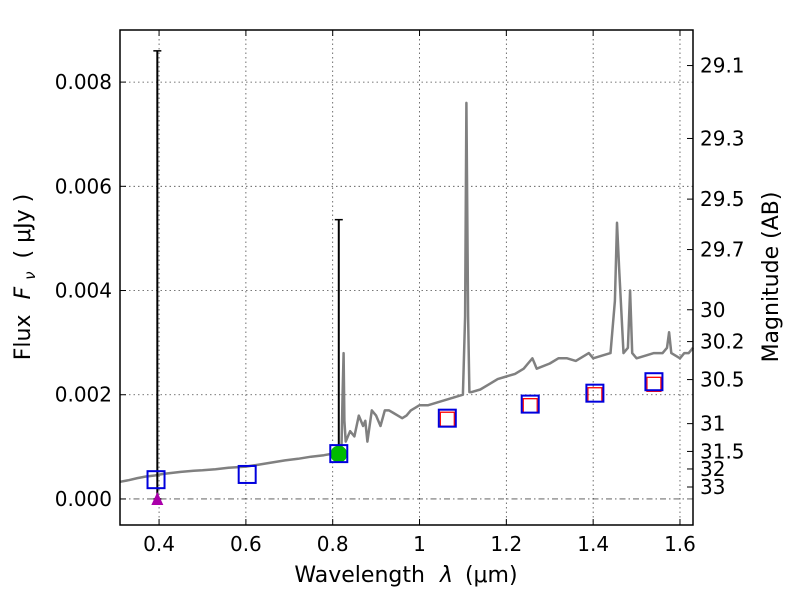 The height and width of the screenshot is (600, 800). Describe the element at coordinates (722, 380) in the screenshot. I see `mag-tick-label: 30.5` at that location.